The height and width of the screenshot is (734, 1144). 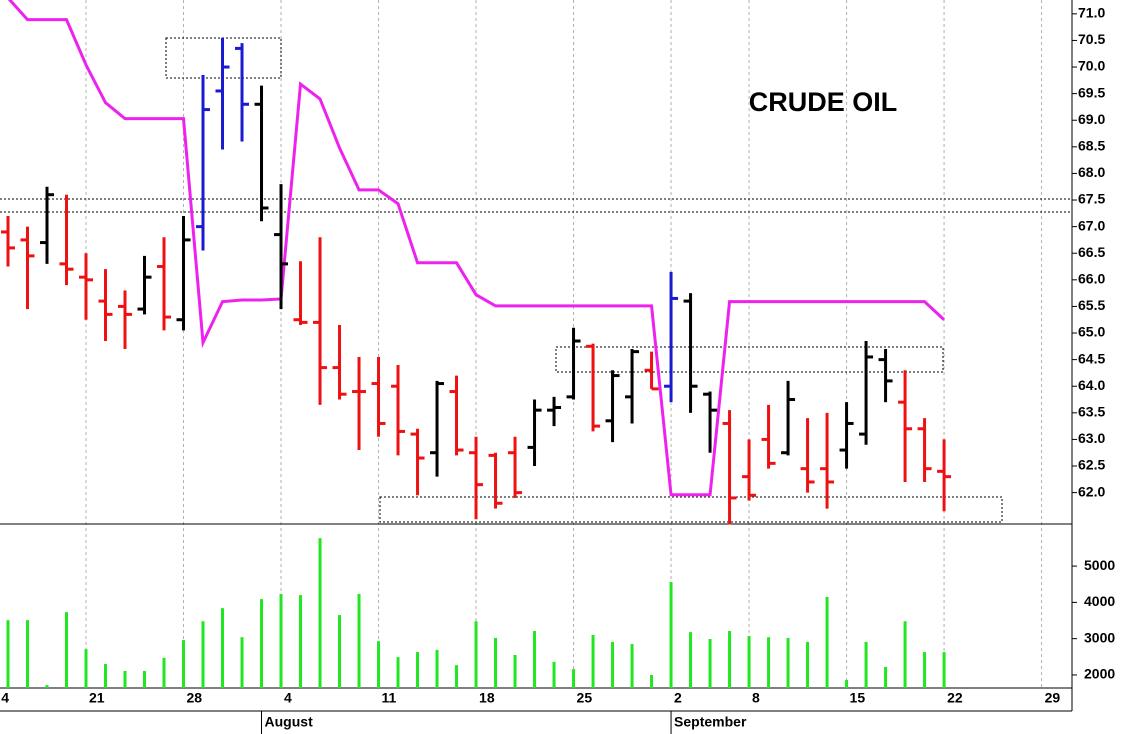 What do you see at coordinates (389, 698) in the screenshot?
I see `x-tick-label: 11` at bounding box center [389, 698].